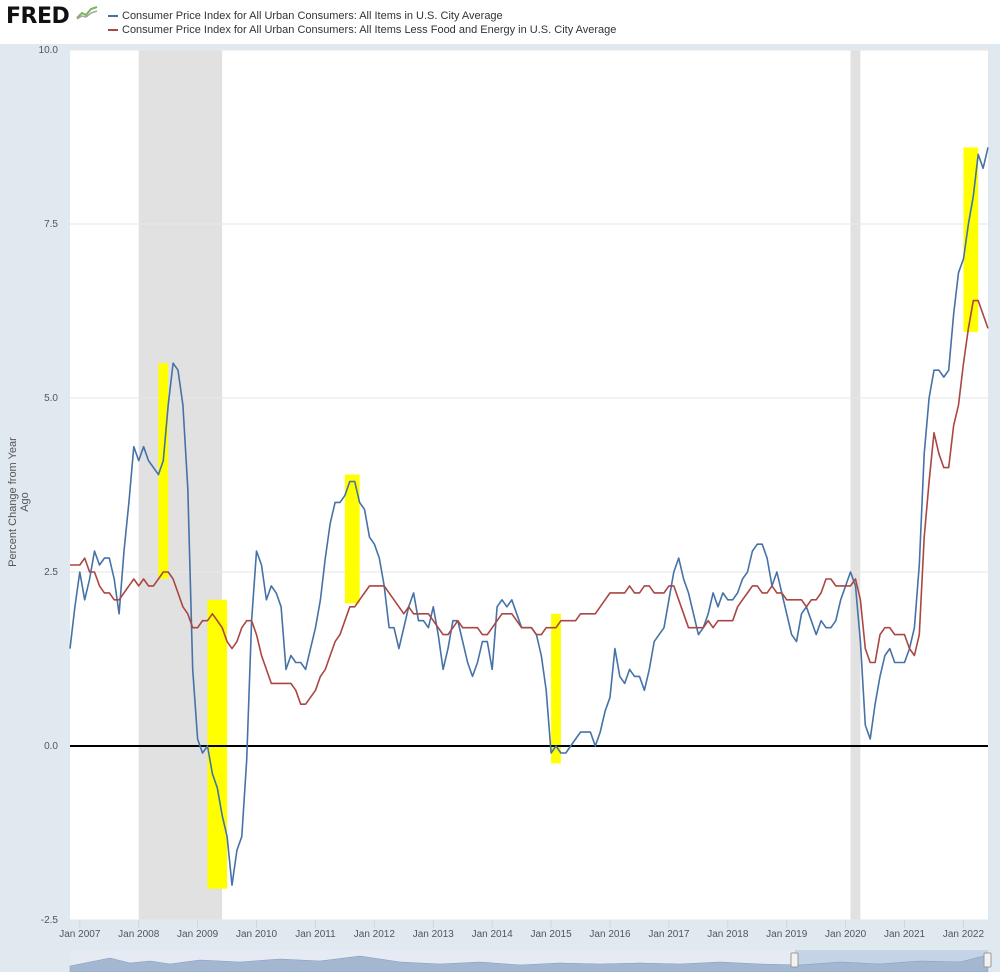 The height and width of the screenshot is (972, 1000). Describe the element at coordinates (964, 934) in the screenshot. I see `x-tick-label: Jan 2022` at that location.